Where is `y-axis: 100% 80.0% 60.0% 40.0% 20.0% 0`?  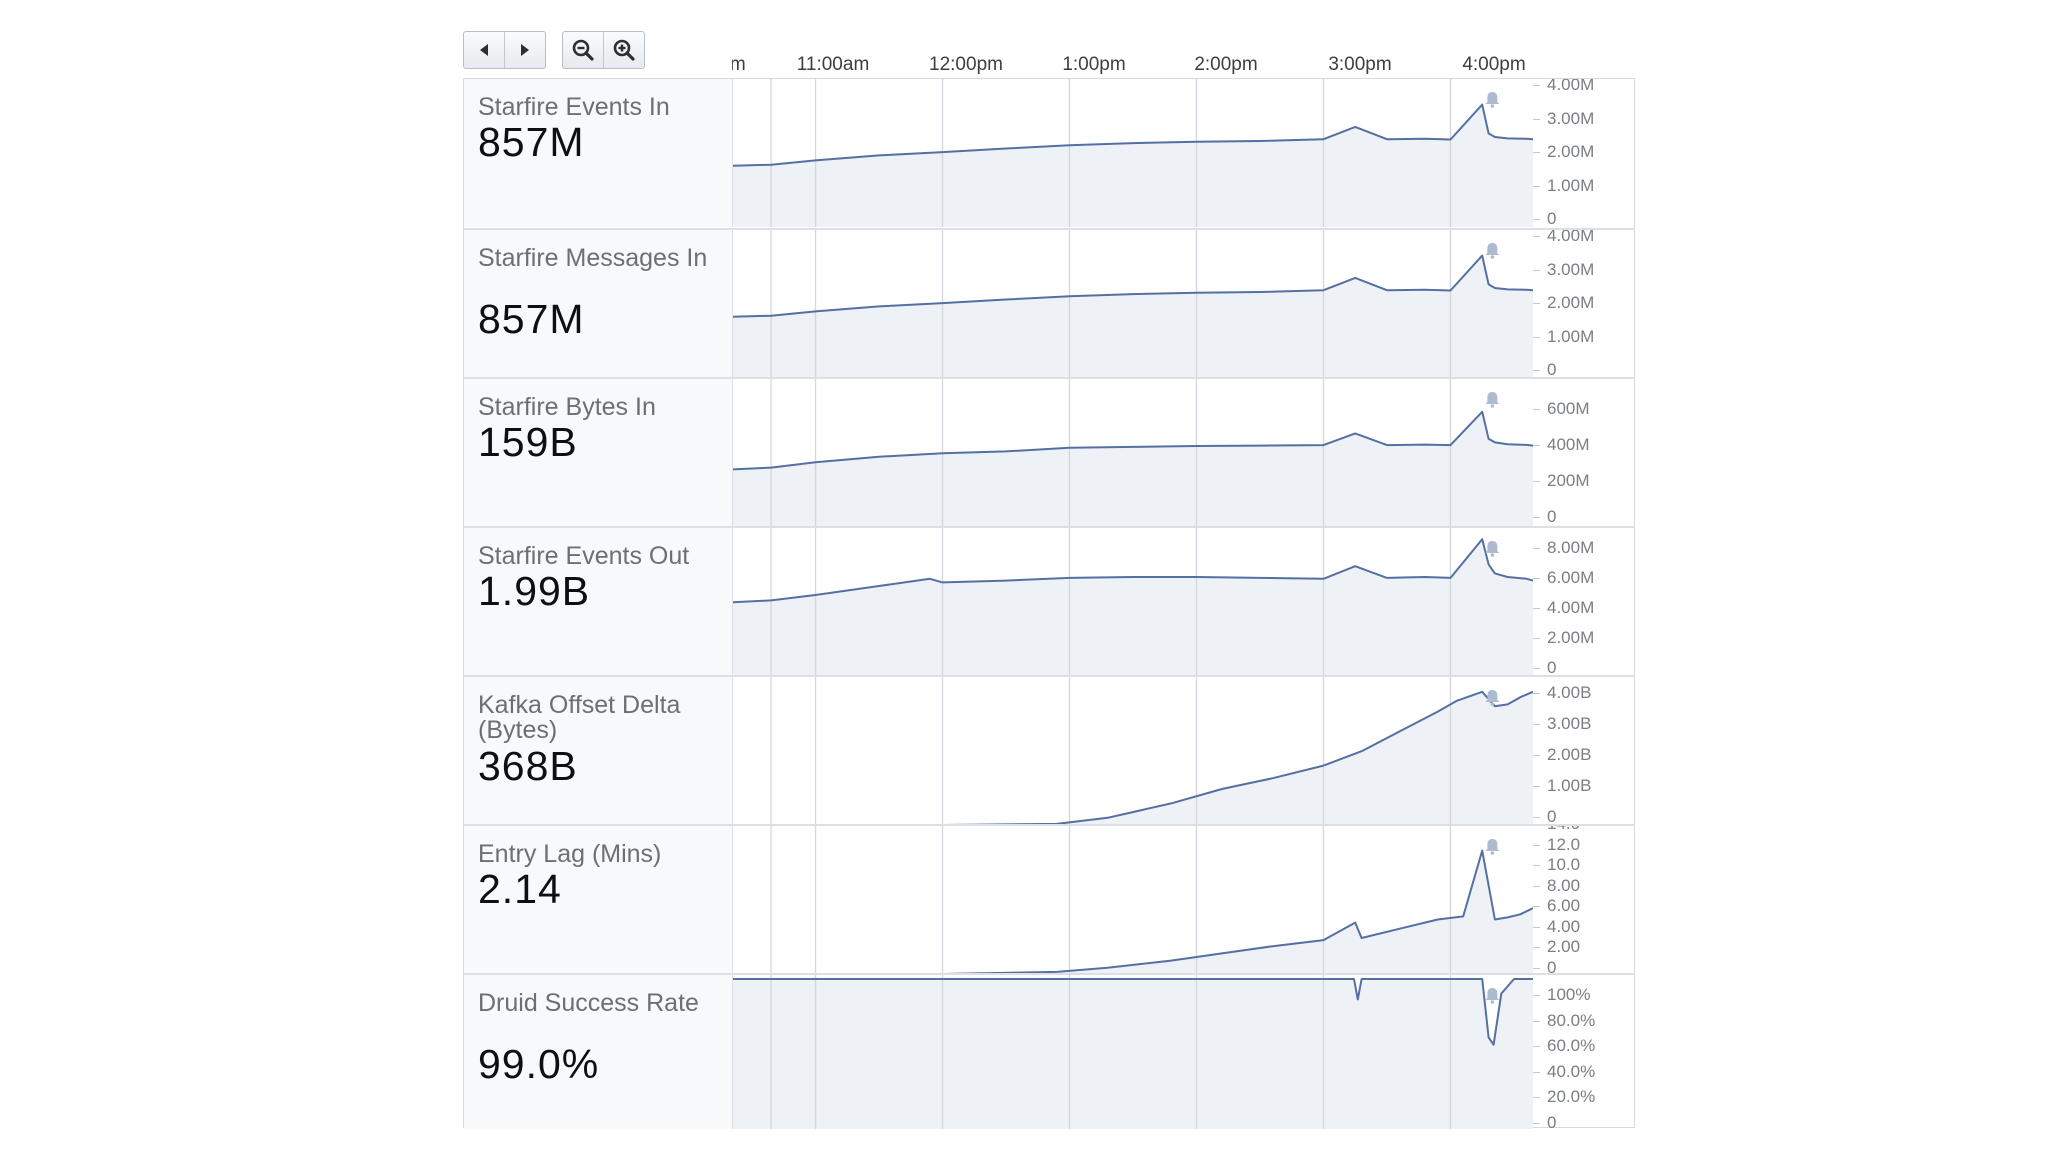
y-axis: 100% 80.0% 60.0% 40.0% 20.0% 0 is located at coordinates (1583, 1052).